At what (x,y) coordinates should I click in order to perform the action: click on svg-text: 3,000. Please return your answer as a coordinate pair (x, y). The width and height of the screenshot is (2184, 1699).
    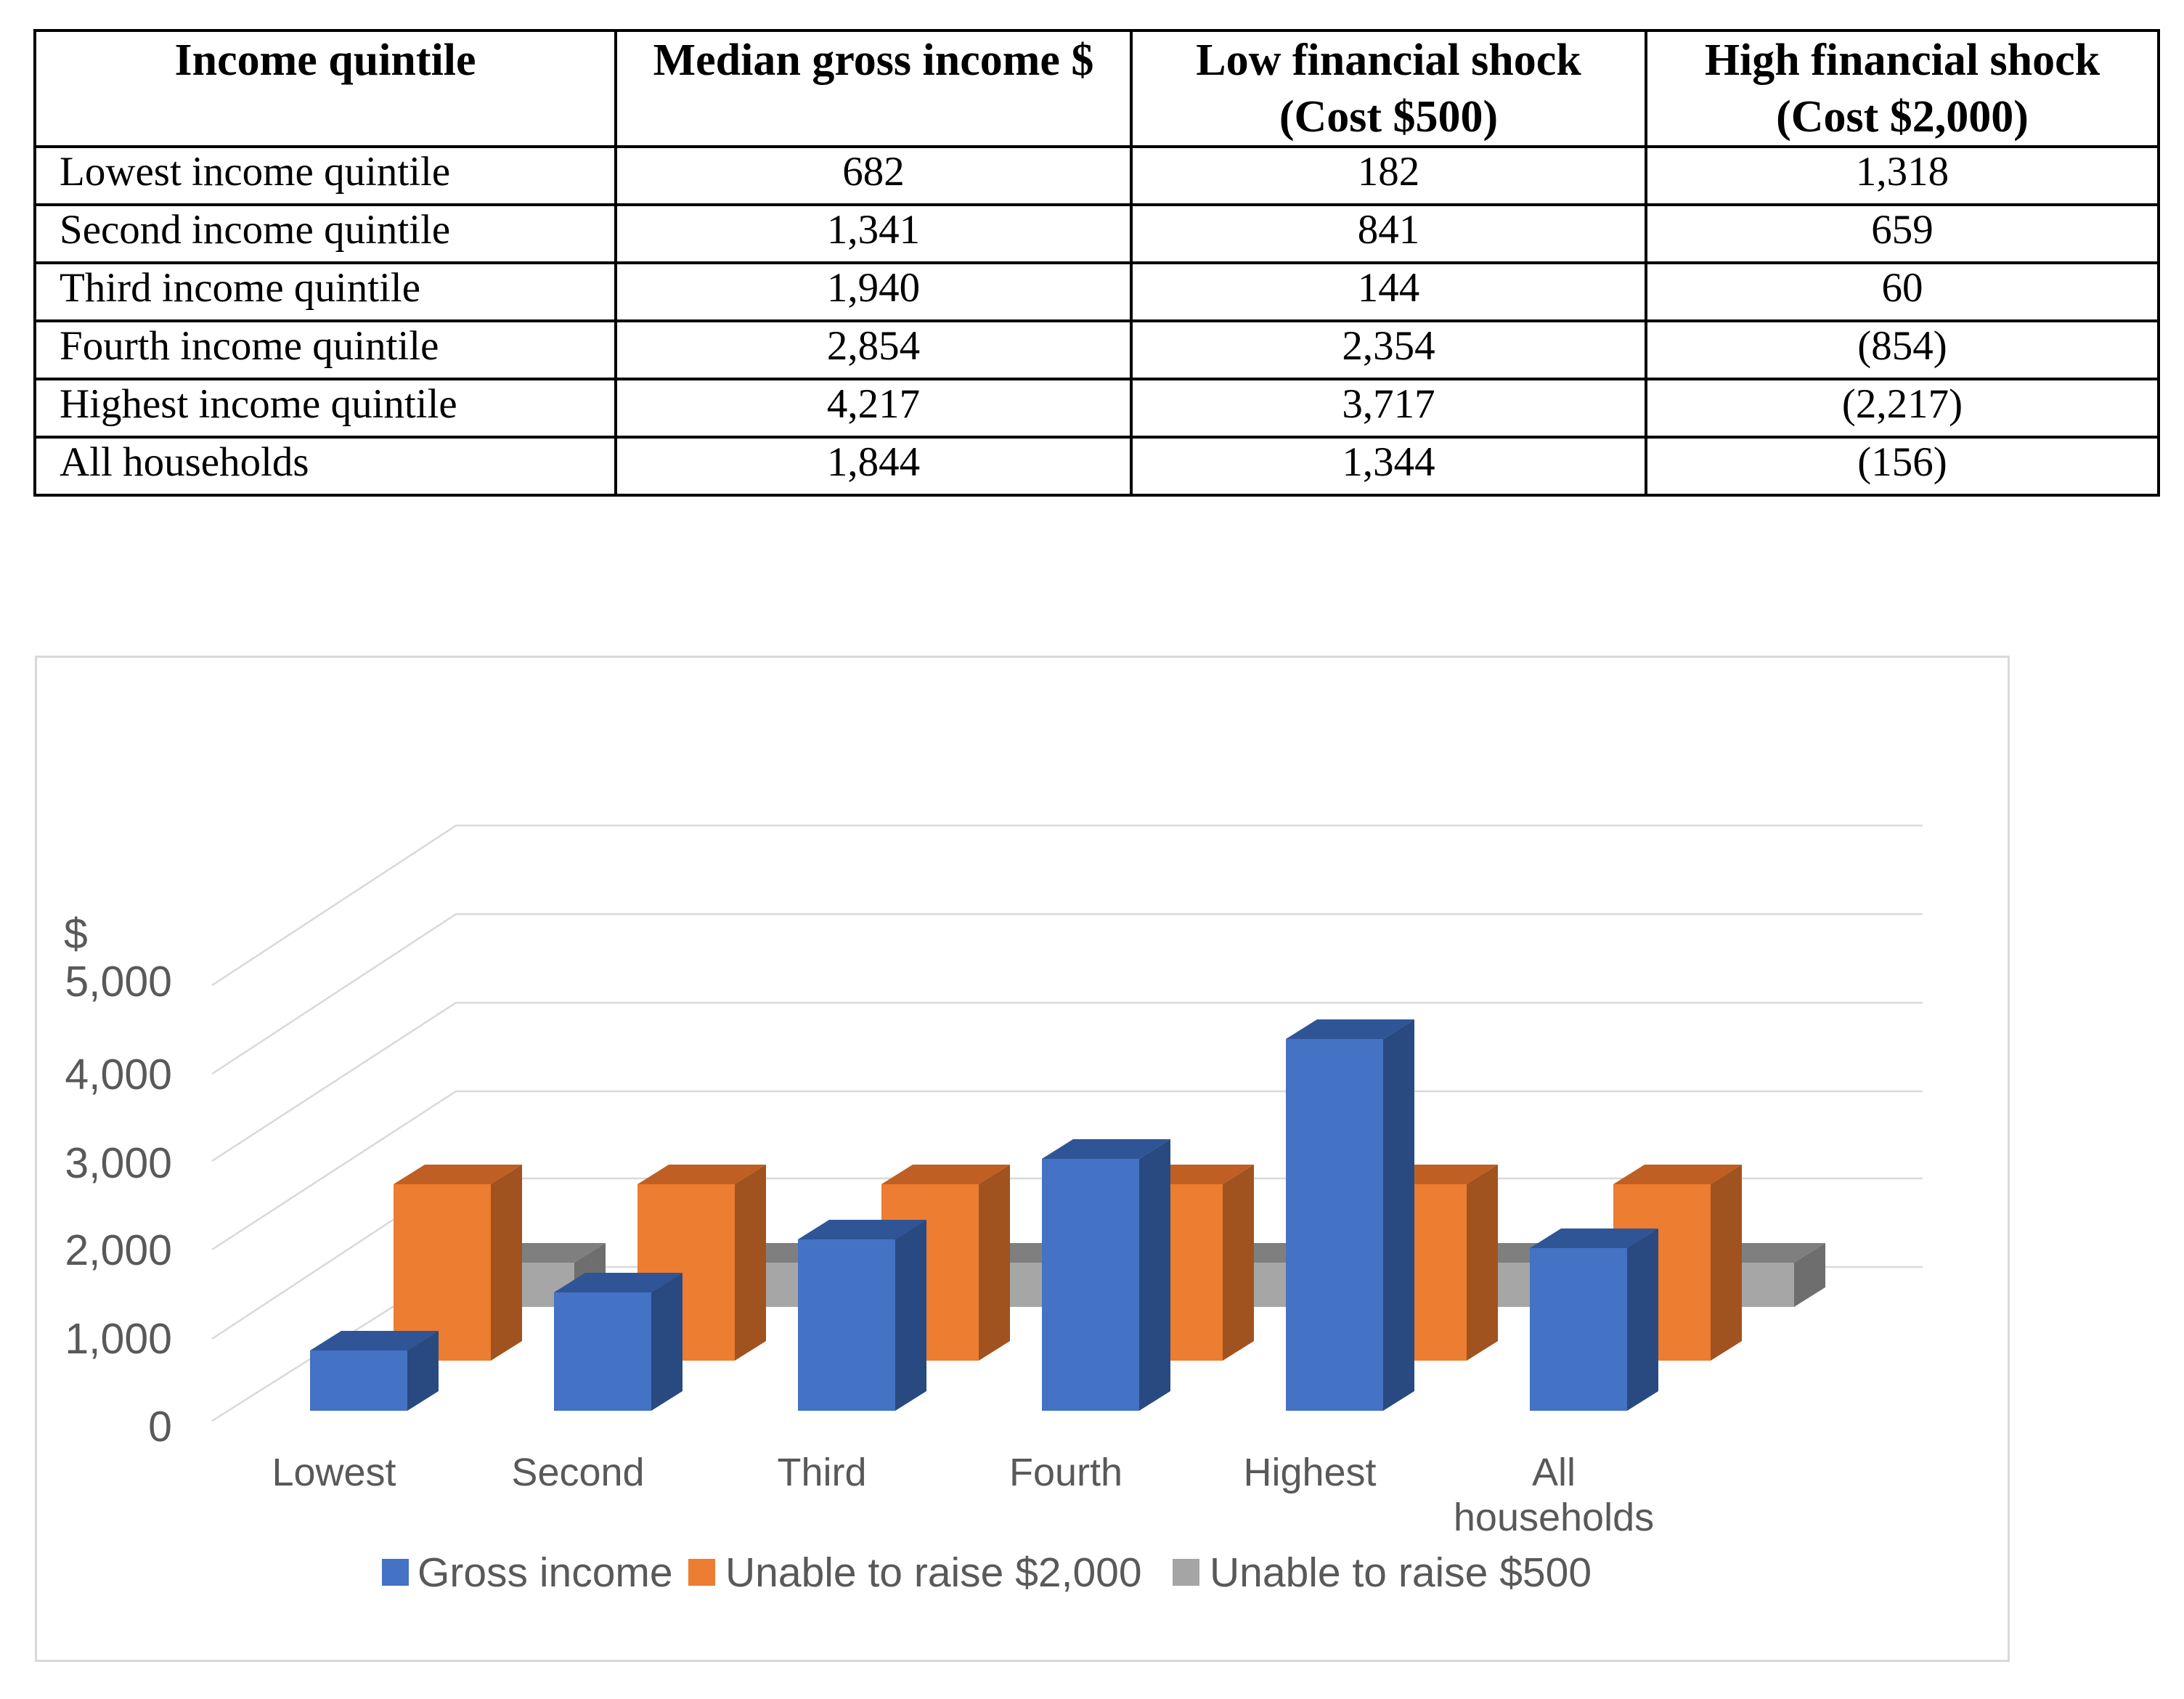
    Looking at the image, I should click on (118, 1163).